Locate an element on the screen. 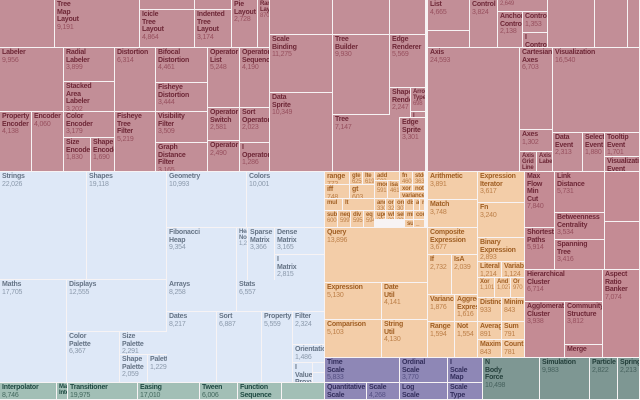  treemap-cell-literal: Literal 1,214 is located at coordinates (489, 269).